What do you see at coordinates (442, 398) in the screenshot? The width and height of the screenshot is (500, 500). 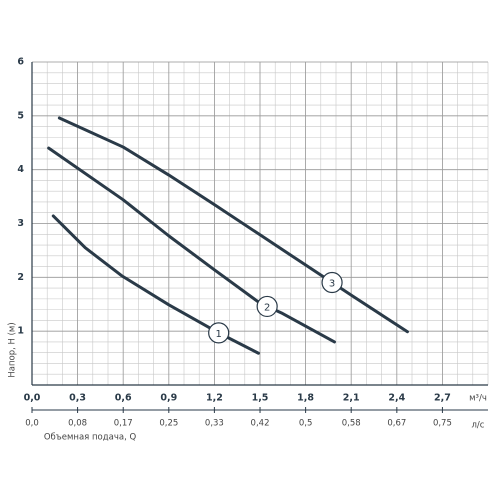 I see `x-tick-label: 2,7` at bounding box center [442, 398].